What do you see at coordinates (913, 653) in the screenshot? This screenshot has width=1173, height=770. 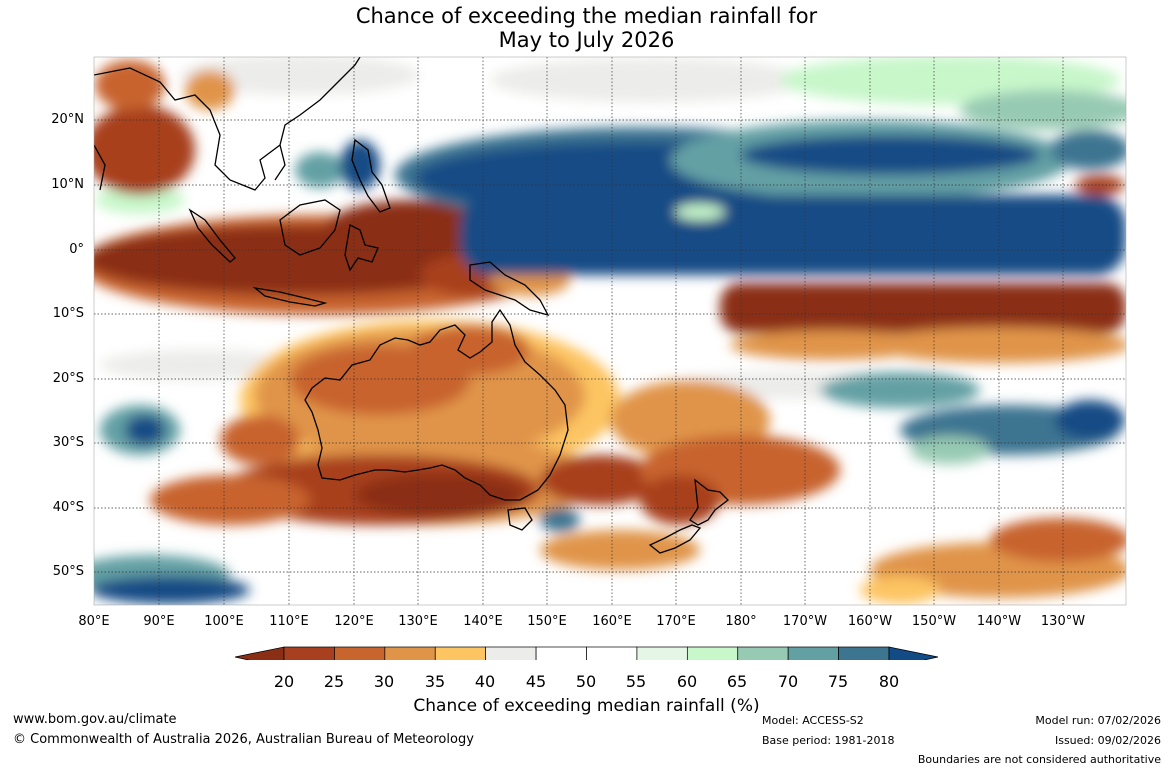 I see `colorbar-arrow-right` at bounding box center [913, 653].